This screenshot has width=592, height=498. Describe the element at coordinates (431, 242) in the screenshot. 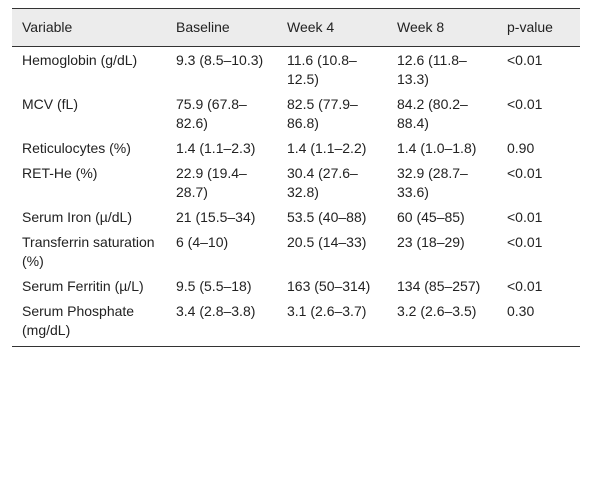

I see `table-cell: 23 (18–29)` at that location.